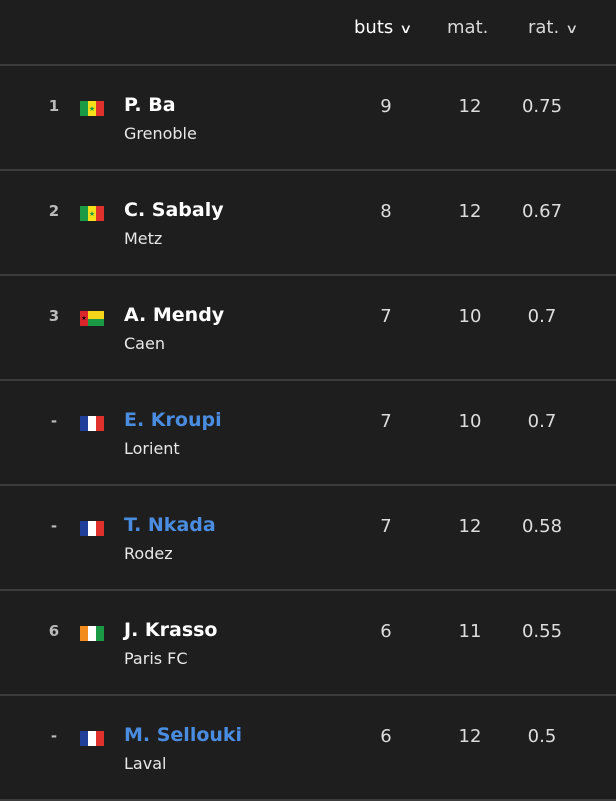 The image size is (616, 801). Describe the element at coordinates (308, 643) in the screenshot. I see `table-row: 6 J. Krasso Paris FC 6 11 0.55` at that location.